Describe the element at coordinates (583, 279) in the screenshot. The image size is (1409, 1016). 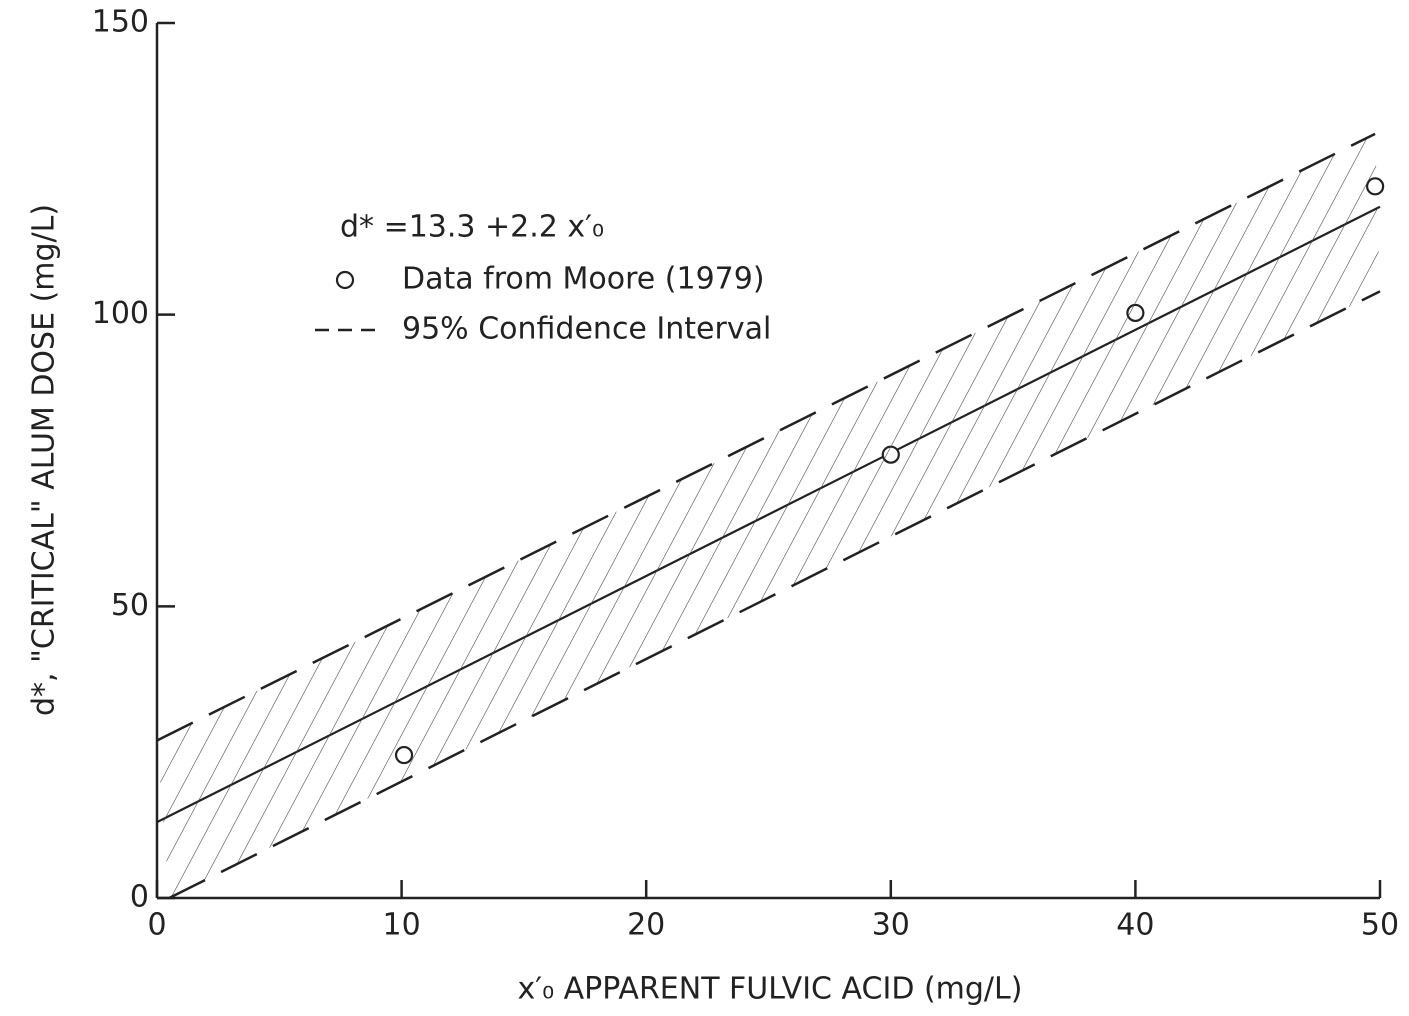
I see `legend-label: Data from Moore (1979)` at that location.